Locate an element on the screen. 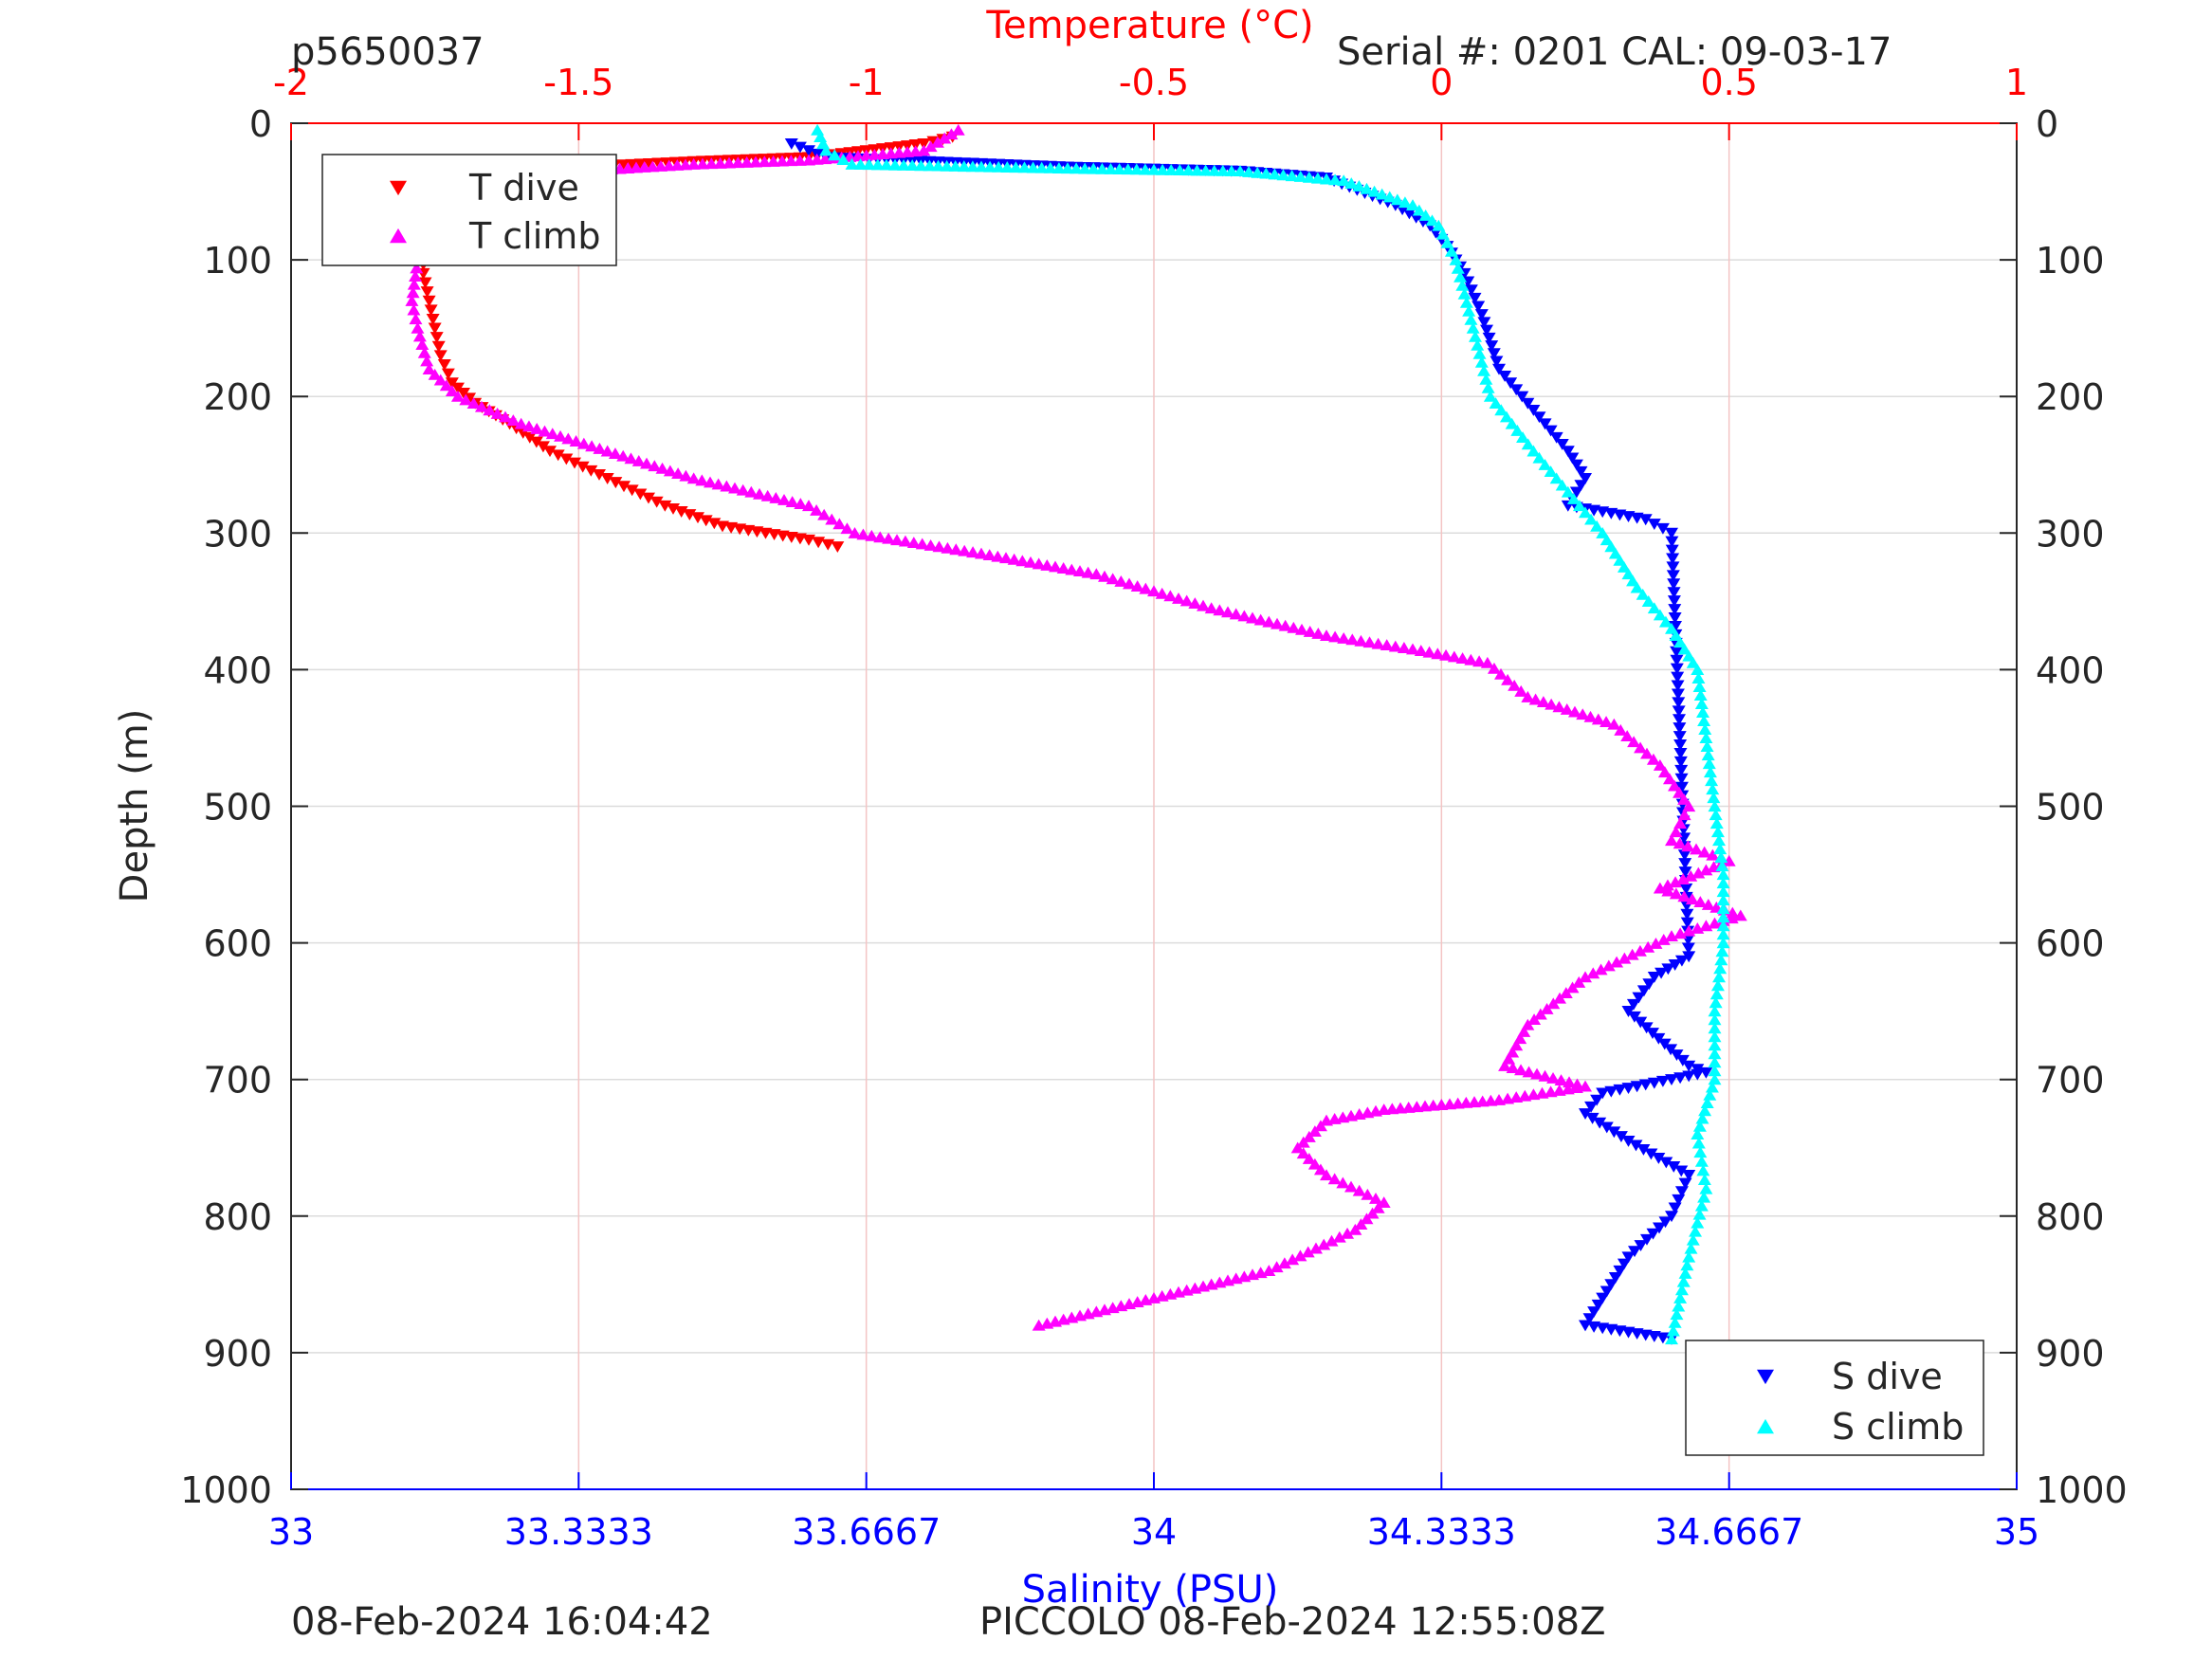  tick-label-depth-right: 700 is located at coordinates (2070, 1081).